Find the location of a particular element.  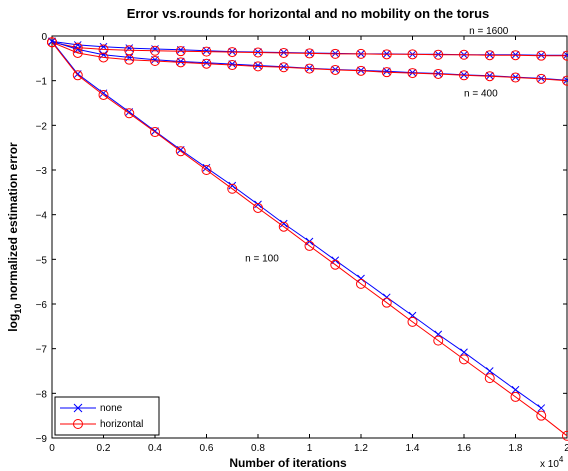

y-tick-label: −7 is located at coordinates (42, 350).